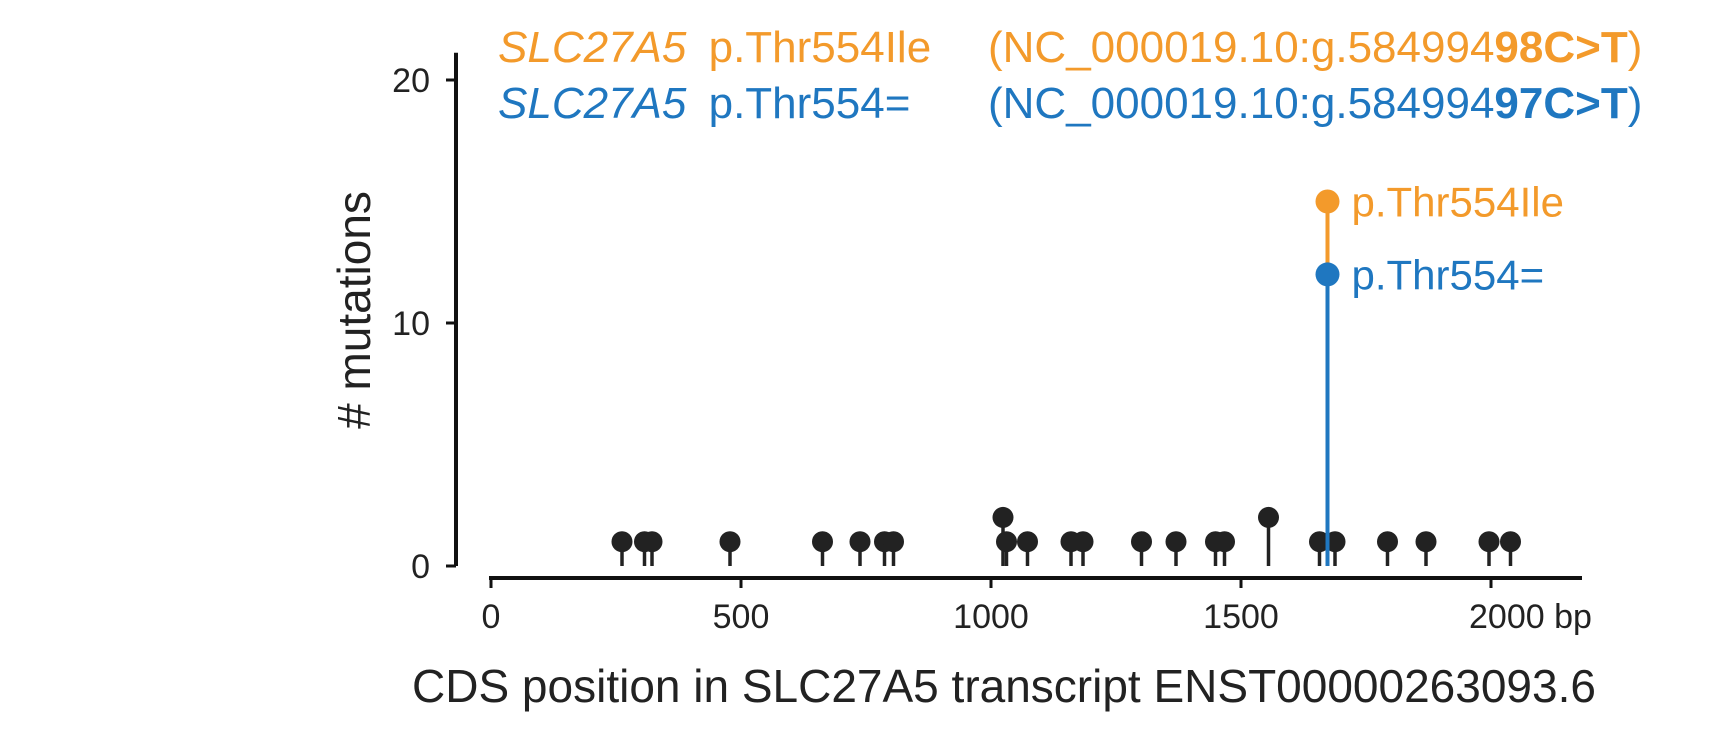 The width and height of the screenshot is (1731, 741). What do you see at coordinates (354, 310) in the screenshot?
I see `y-axis-title: # mutations` at bounding box center [354, 310].